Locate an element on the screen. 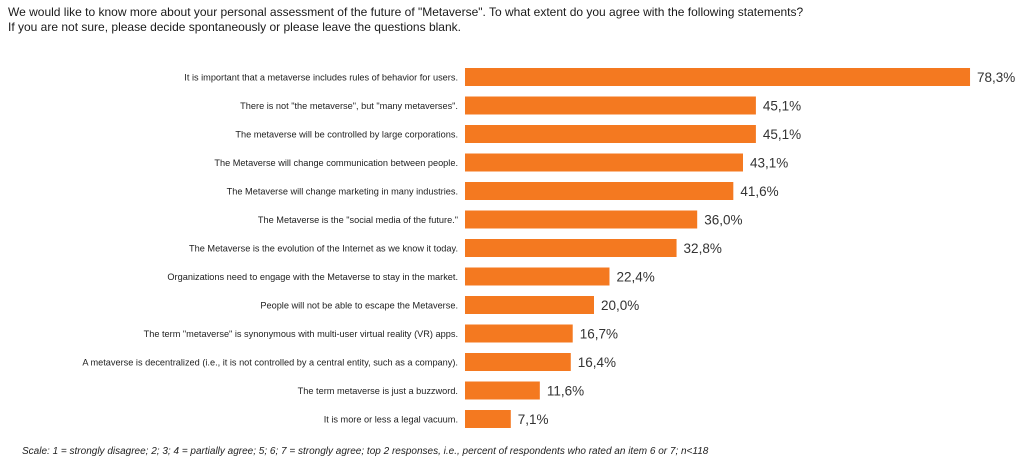 The height and width of the screenshot is (464, 1024). value-label: 41,6% is located at coordinates (759, 191).